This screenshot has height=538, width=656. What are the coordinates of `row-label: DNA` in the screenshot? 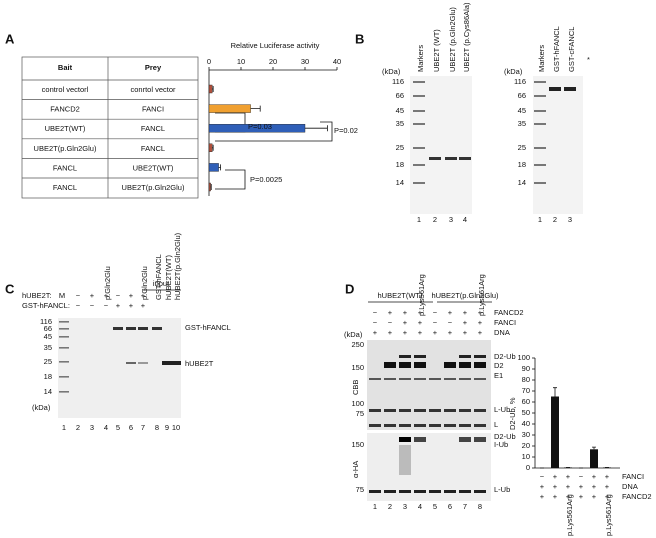 It's located at (630, 486).